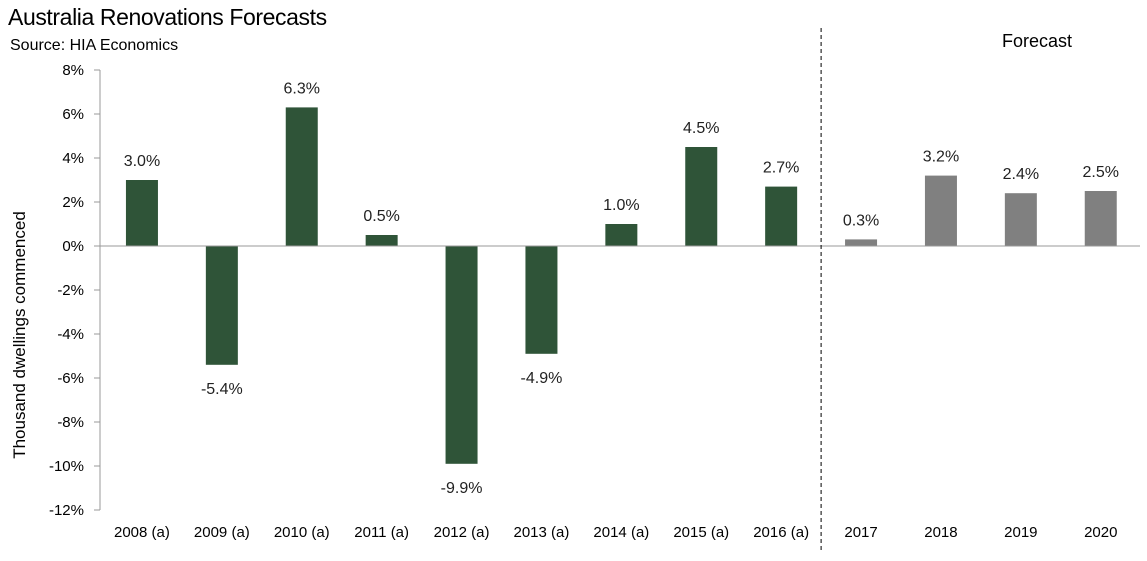  I want to click on data-label: 6.3%, so click(302, 88).